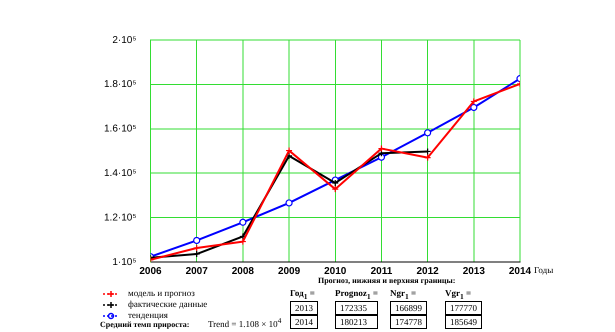  Describe the element at coordinates (124, 262) in the screenshot. I see `y-tick-label: 1·10⁵` at that location.